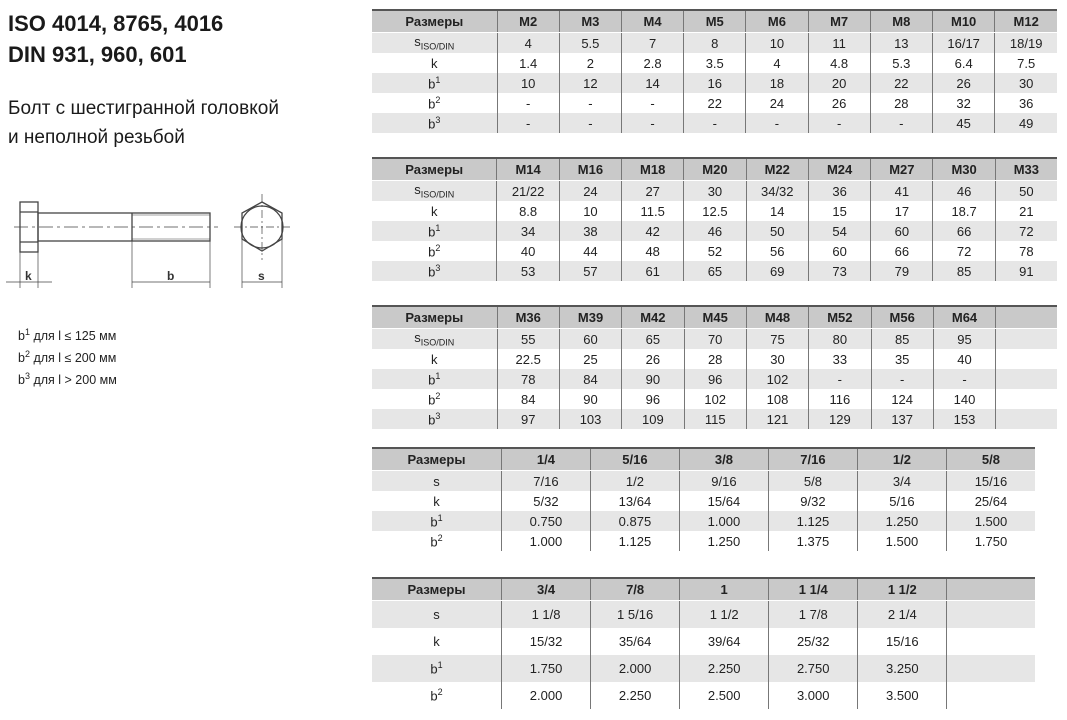 The image size is (1067, 720). What do you see at coordinates (148, 241) in the screenshot?
I see `bolt-drawing: k b s` at bounding box center [148, 241].